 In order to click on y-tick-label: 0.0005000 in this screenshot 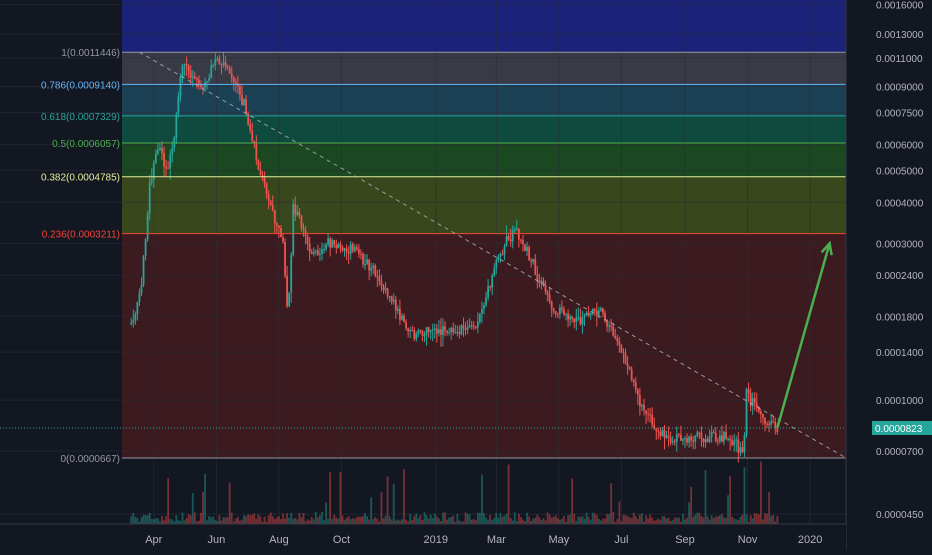, I will do `click(900, 171)`.